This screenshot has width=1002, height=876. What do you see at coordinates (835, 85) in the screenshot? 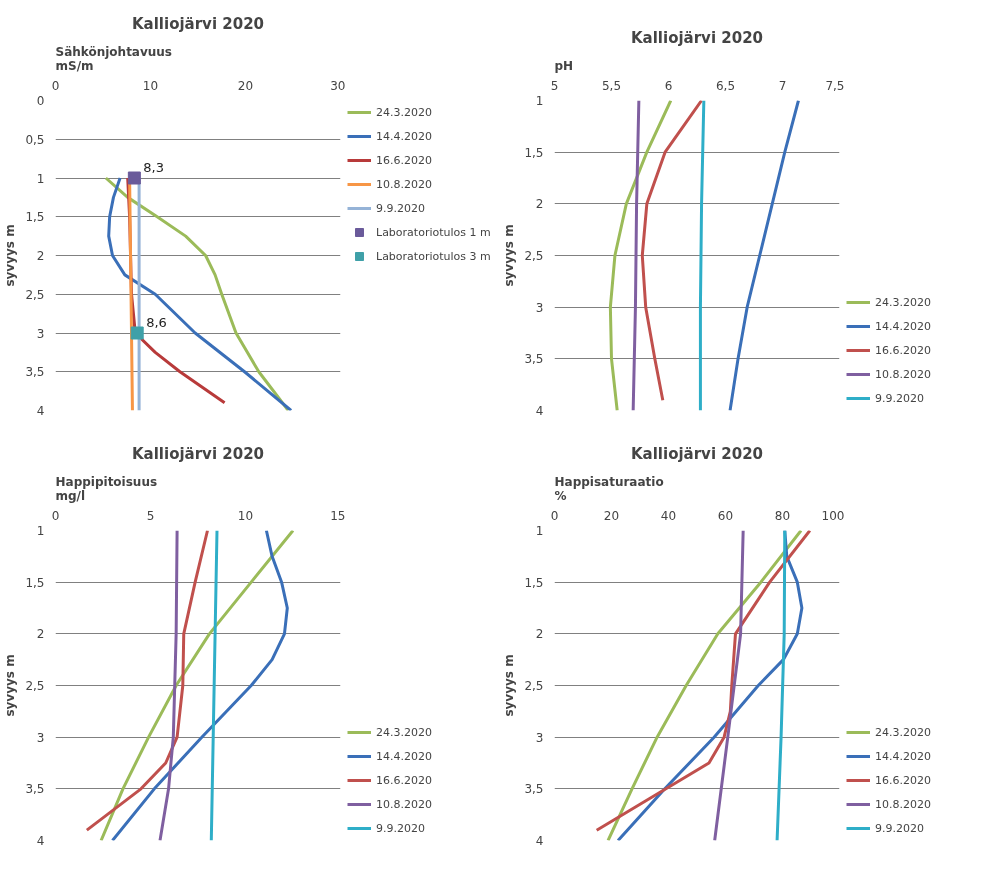
I see `x-tick-label: 7,5` at bounding box center [835, 85].